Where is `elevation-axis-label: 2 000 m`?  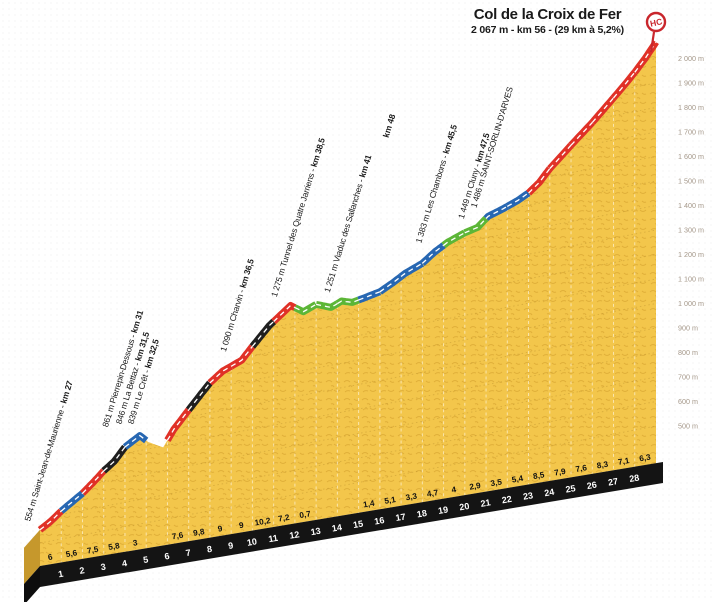 elevation-axis-label: 2 000 m is located at coordinates (691, 58).